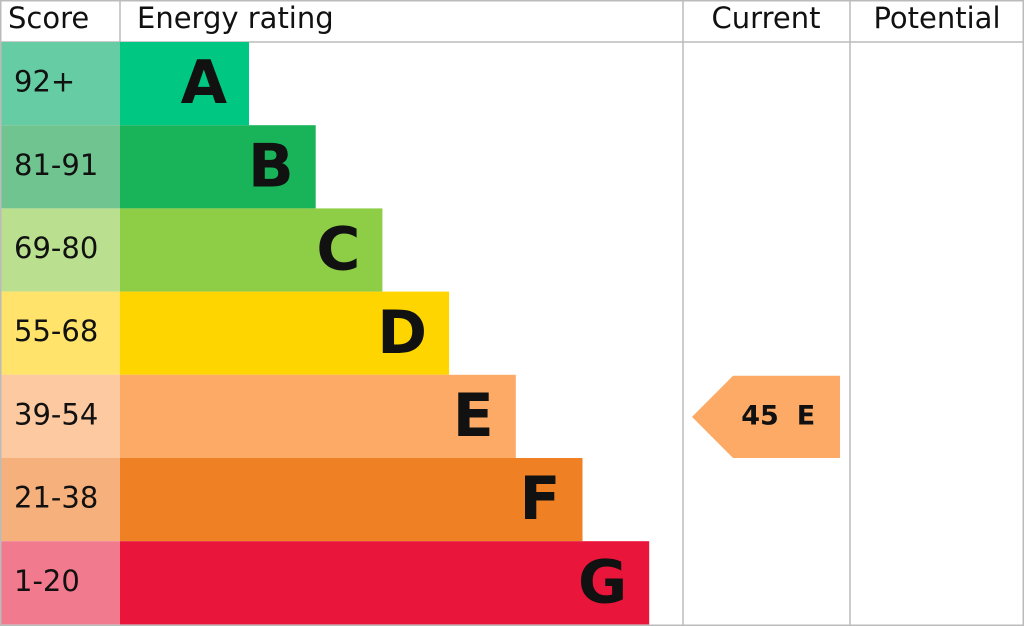 Image resolution: width=1024 pixels, height=626 pixels. Describe the element at coordinates (338, 250) in the screenshot. I see `rating-letter: C` at that location.